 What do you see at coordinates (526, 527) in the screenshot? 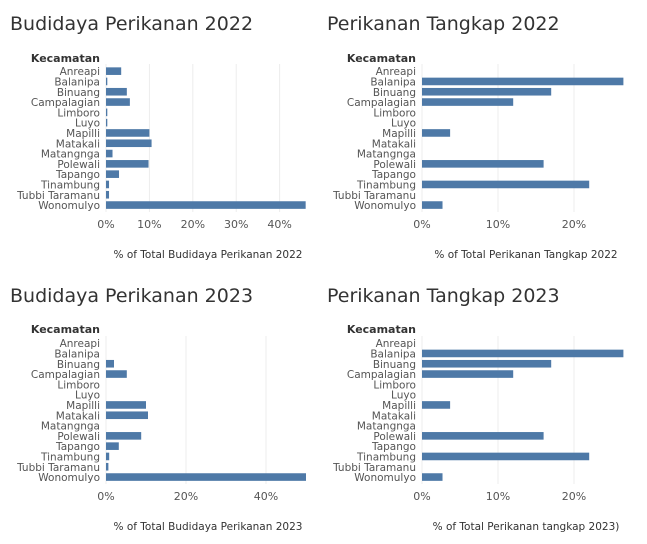
I see `x-axis-label: % of Total Perikanan tangkap 2023)` at bounding box center [526, 527].